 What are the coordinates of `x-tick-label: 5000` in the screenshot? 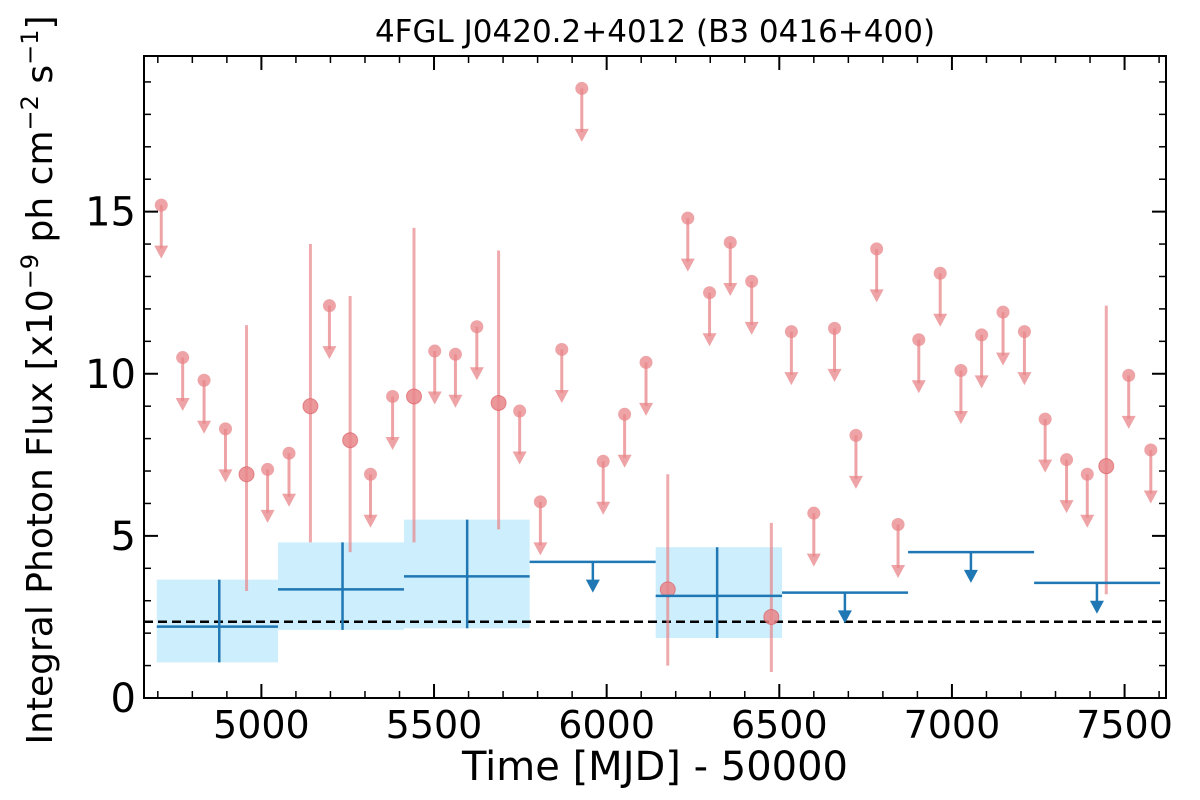 It's located at (261, 725).